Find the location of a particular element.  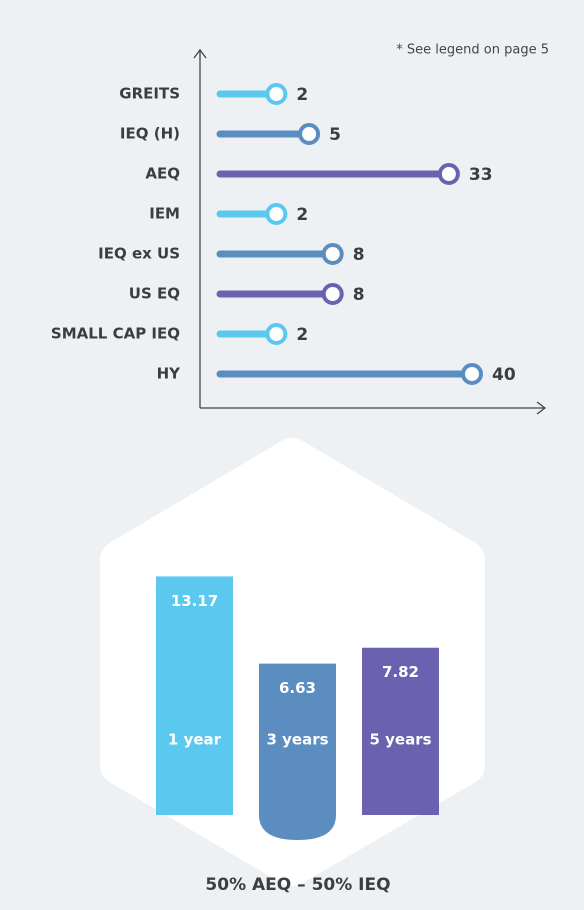

value-label: 40 is located at coordinates (504, 375).